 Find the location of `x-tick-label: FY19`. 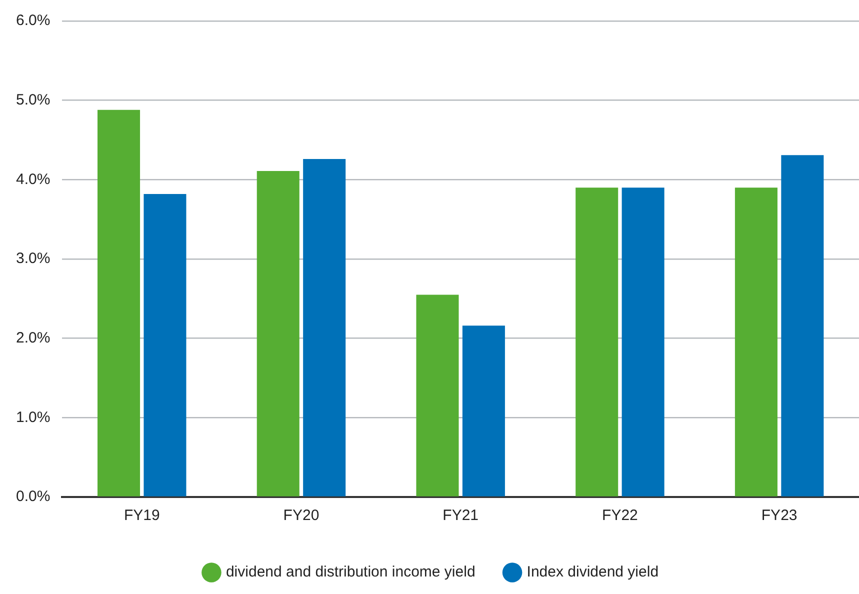

x-tick-label: FY19 is located at coordinates (142, 515).